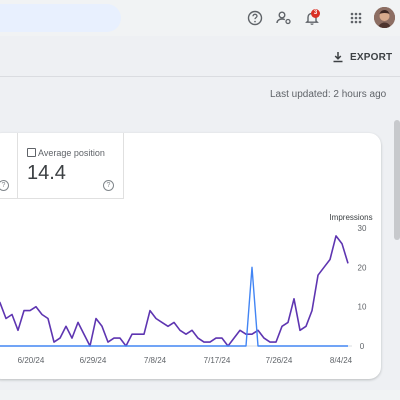  Describe the element at coordinates (71, 153) in the screenshot. I see `metric-label-average-position: Average position` at that location.